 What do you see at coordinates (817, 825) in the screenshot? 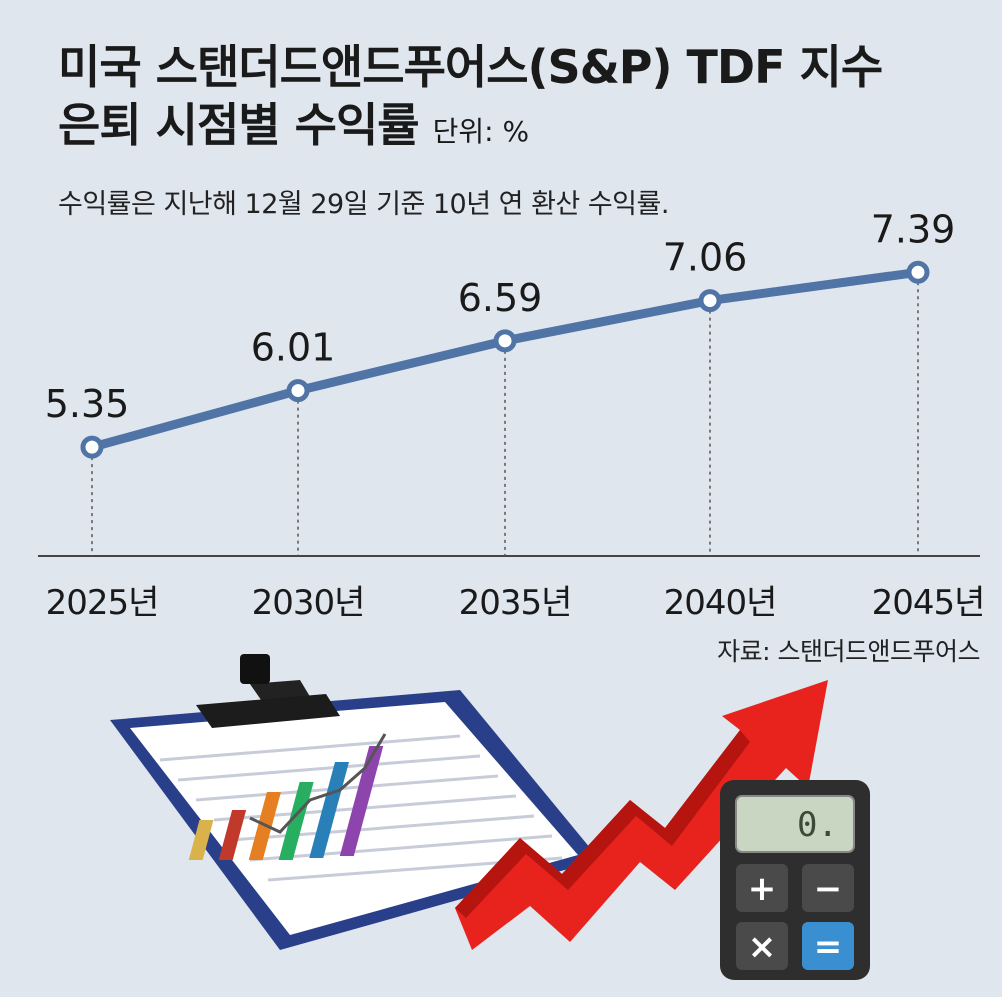
I see `svg-text: 0.` at bounding box center [817, 825].